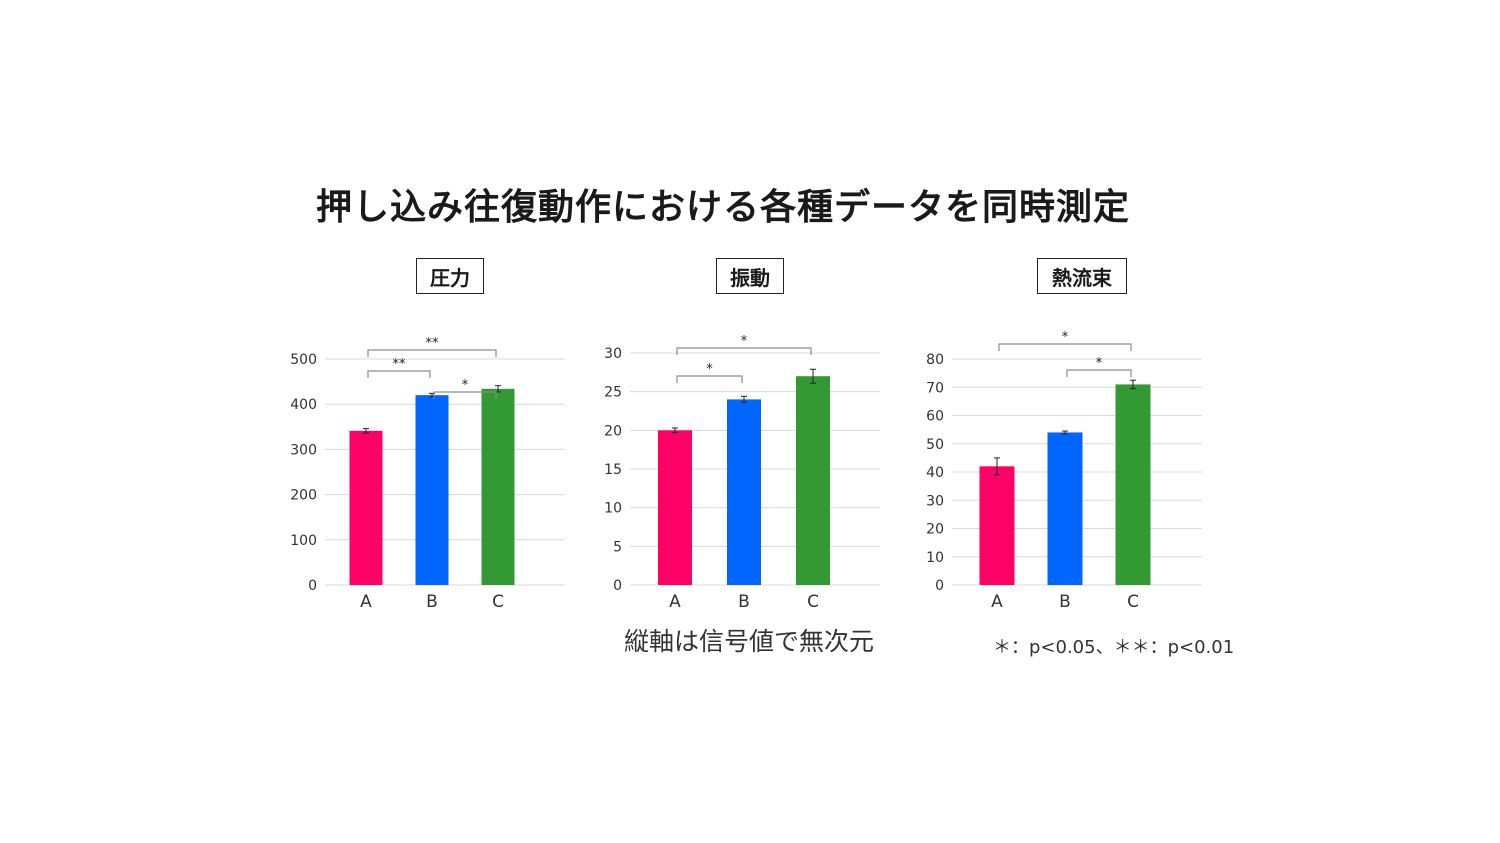 This screenshot has width=1500, height=843. Describe the element at coordinates (613, 470) in the screenshot. I see `vibration-y-tick-label: 15` at that location.